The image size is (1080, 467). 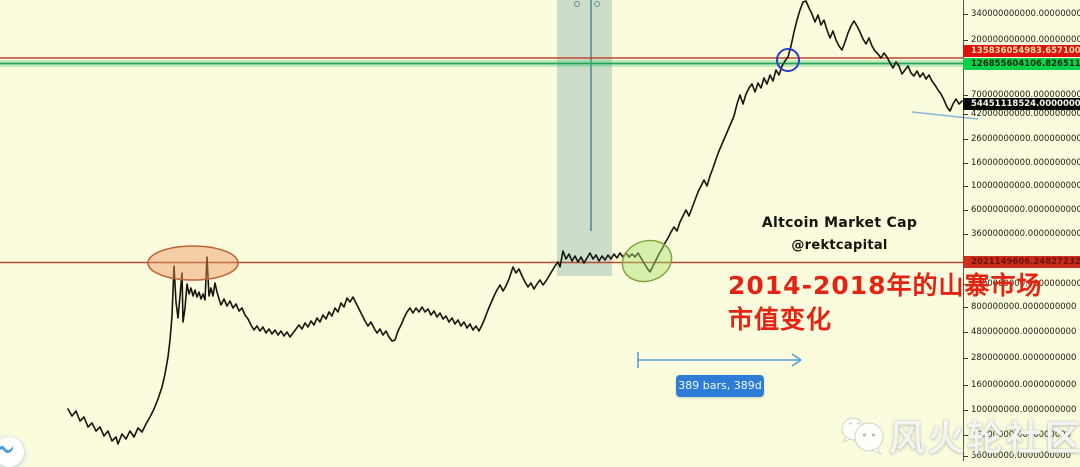 What do you see at coordinates (1021, 455) in the screenshot?
I see `y-axis-tick-label: 36000000.0000000000` at bounding box center [1021, 455].